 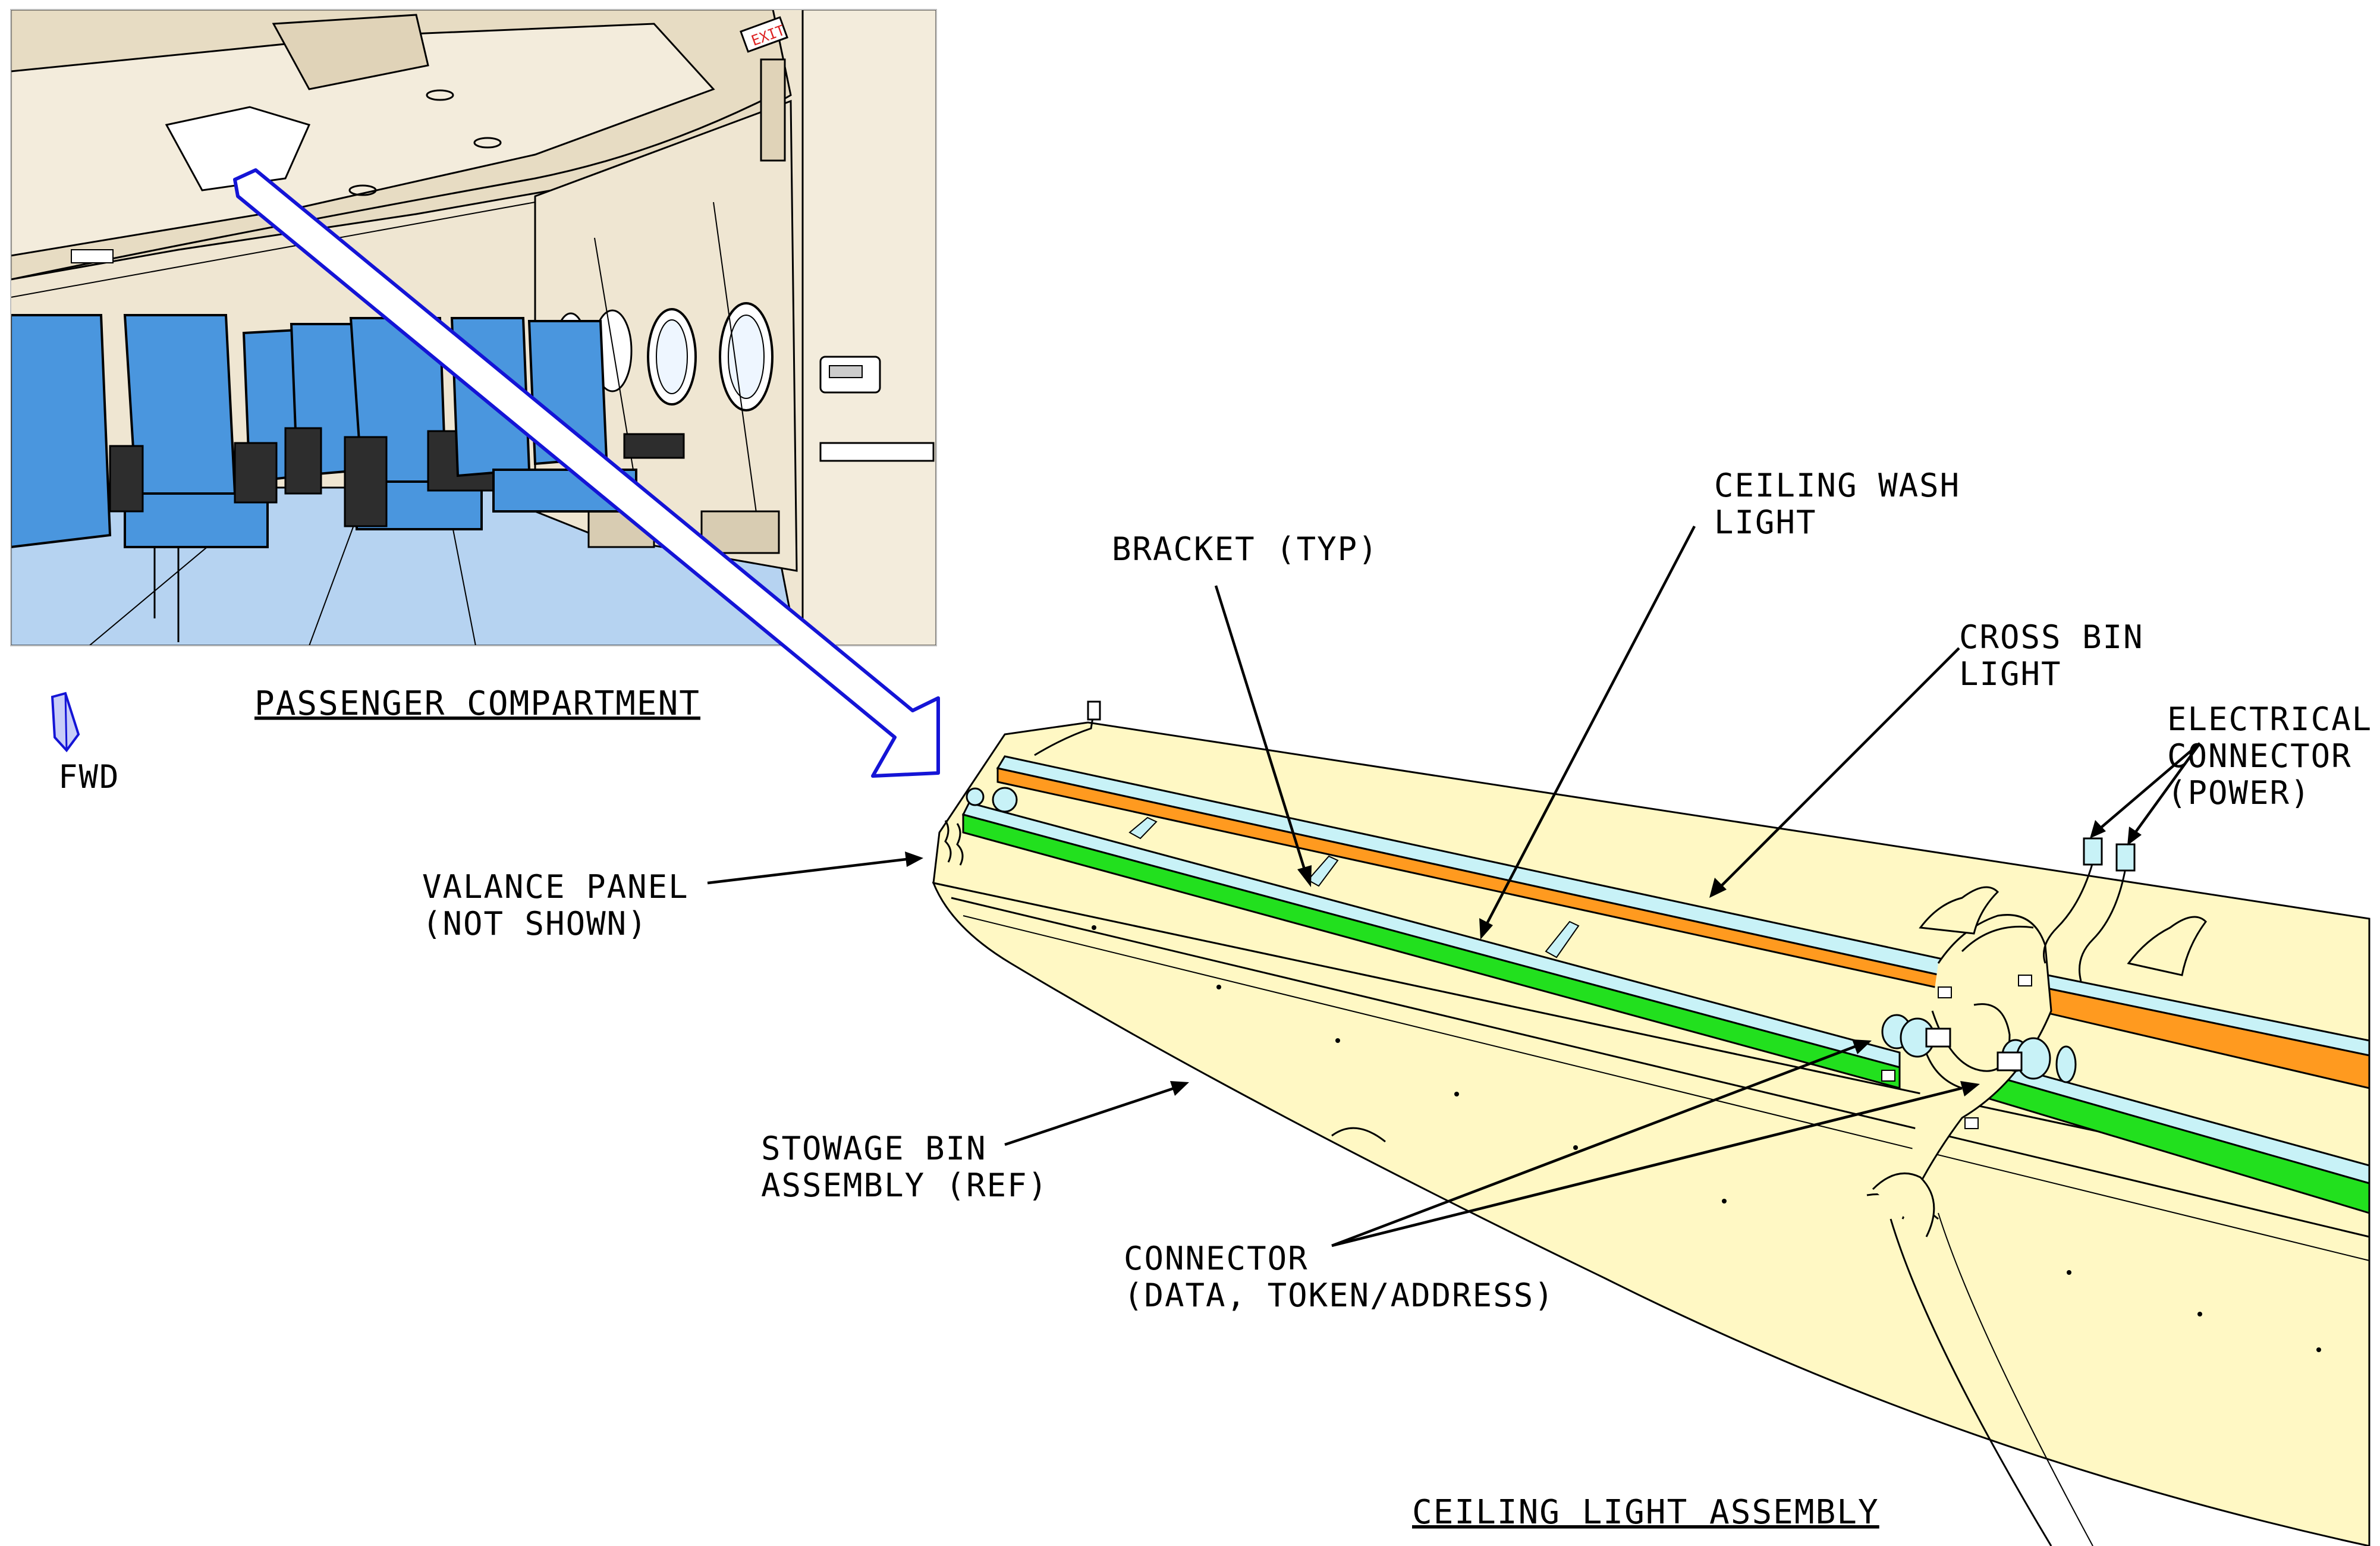 I want to click on passenger-seats, so click(x=348, y=478).